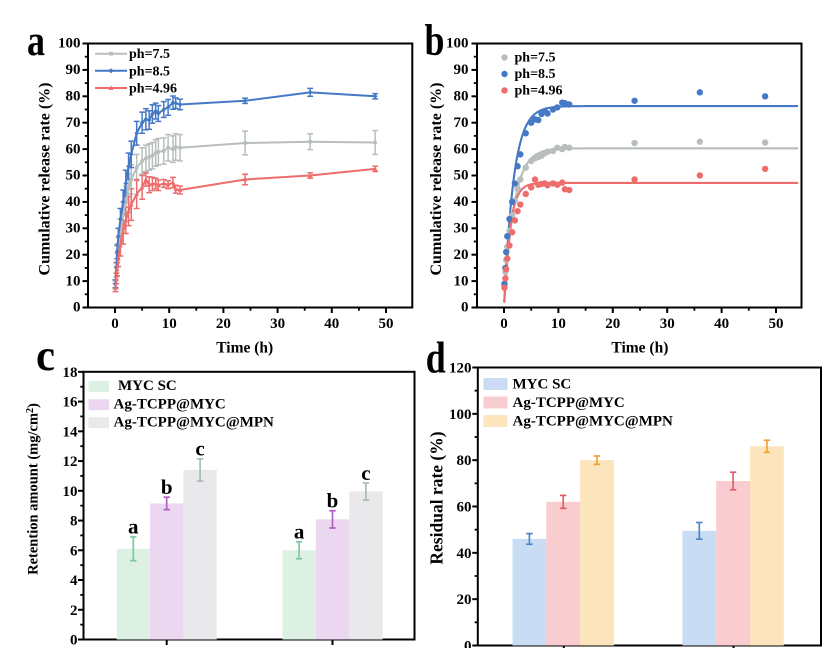 The height and width of the screenshot is (653, 827). I want to click on svg-text: Retention amount (mg/cm2), so click(33, 489).